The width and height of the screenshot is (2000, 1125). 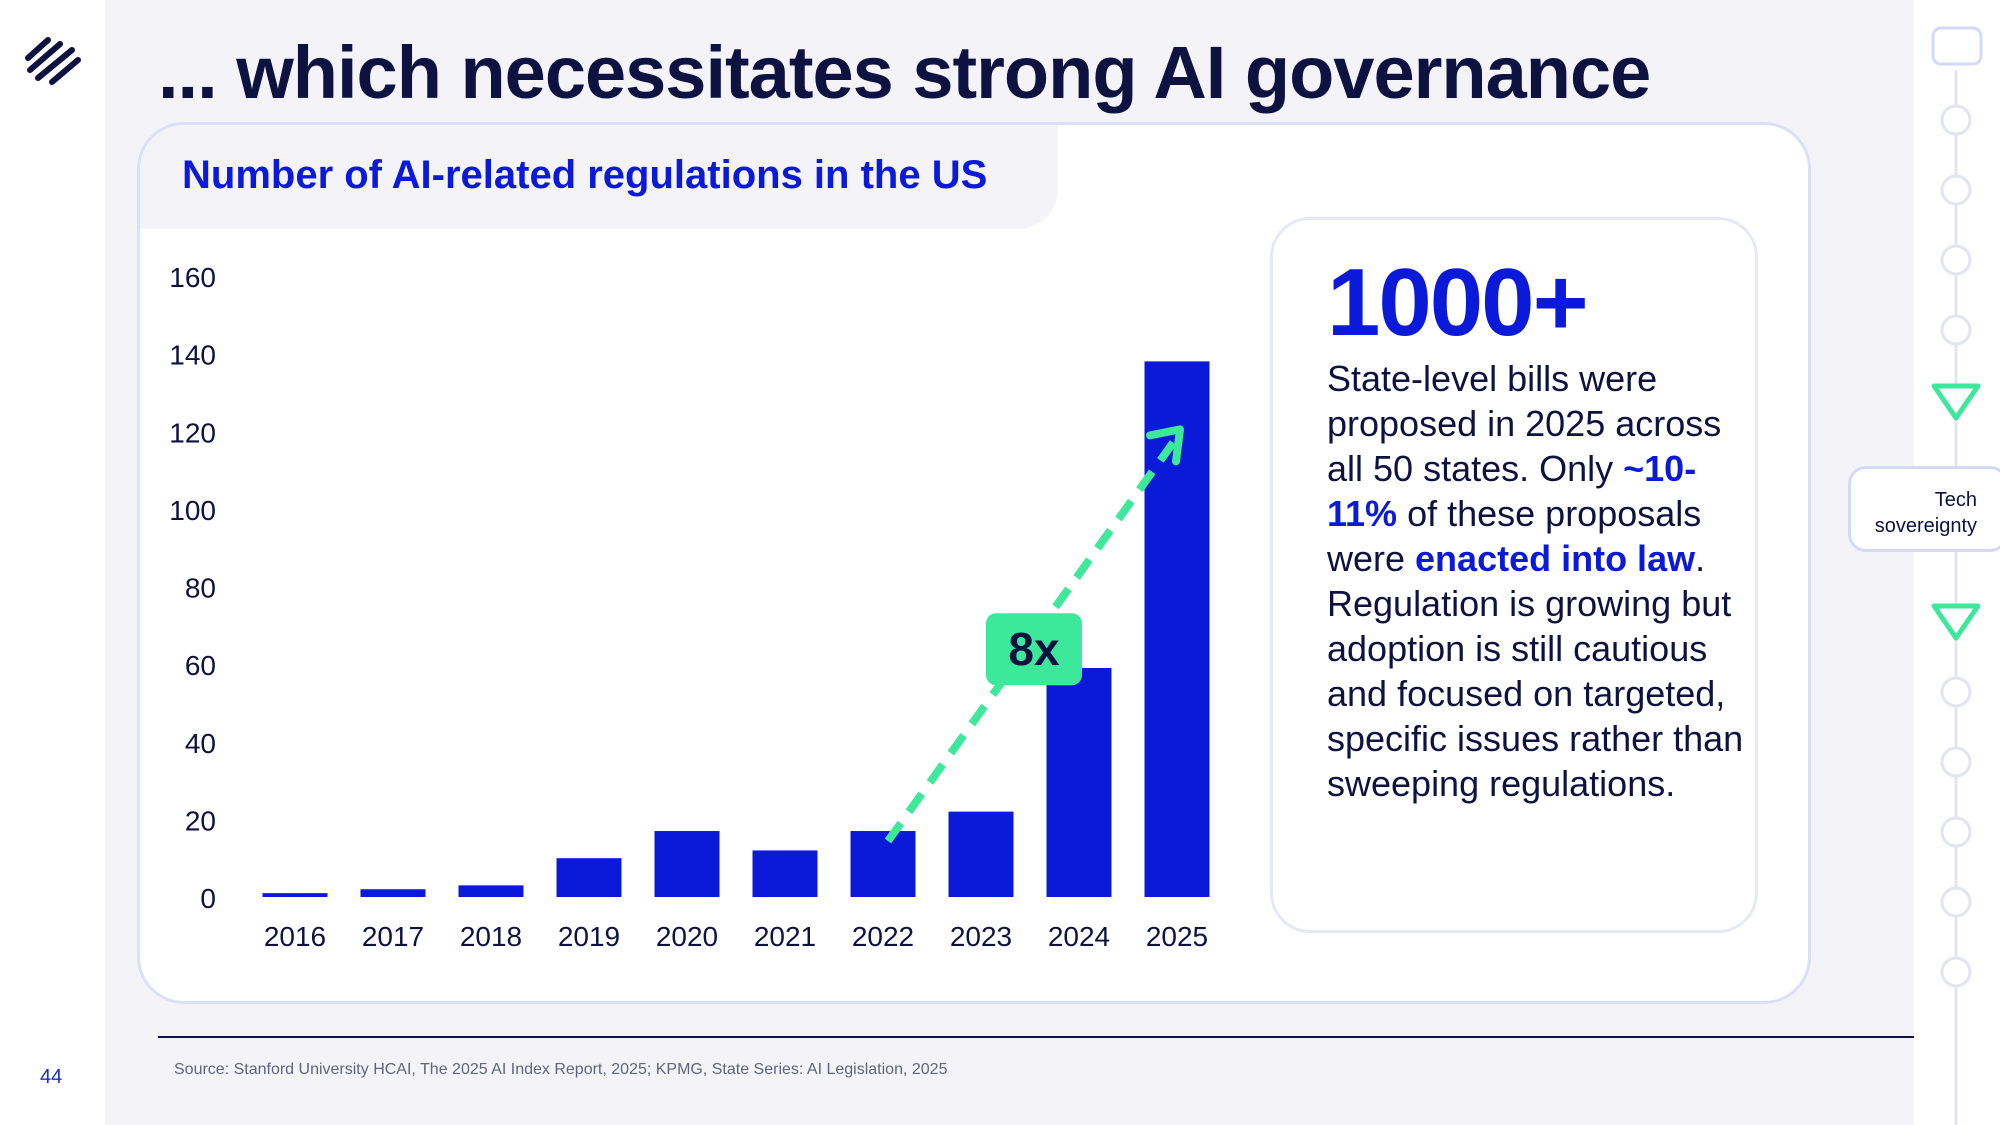 What do you see at coordinates (1079, 782) in the screenshot?
I see `bar-2024` at bounding box center [1079, 782].